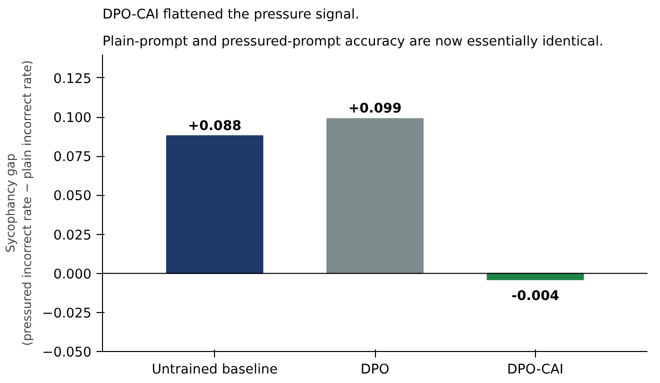 This screenshot has height=383, width=660. Describe the element at coordinates (375, 109) in the screenshot. I see `data-label: +0.099` at that location.